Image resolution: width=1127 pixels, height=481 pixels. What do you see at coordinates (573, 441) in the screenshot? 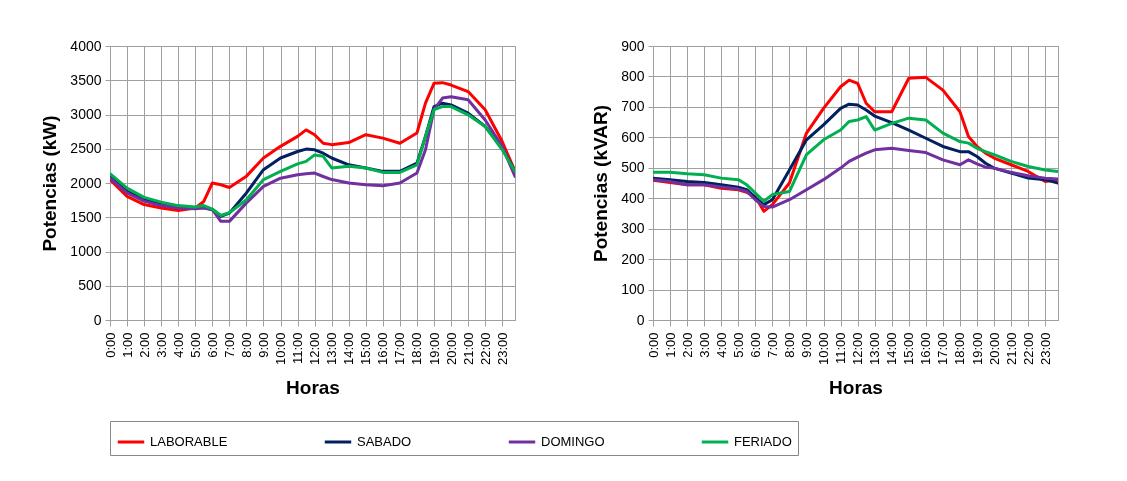
I see `legend-label: DOMINGO` at bounding box center [573, 441].